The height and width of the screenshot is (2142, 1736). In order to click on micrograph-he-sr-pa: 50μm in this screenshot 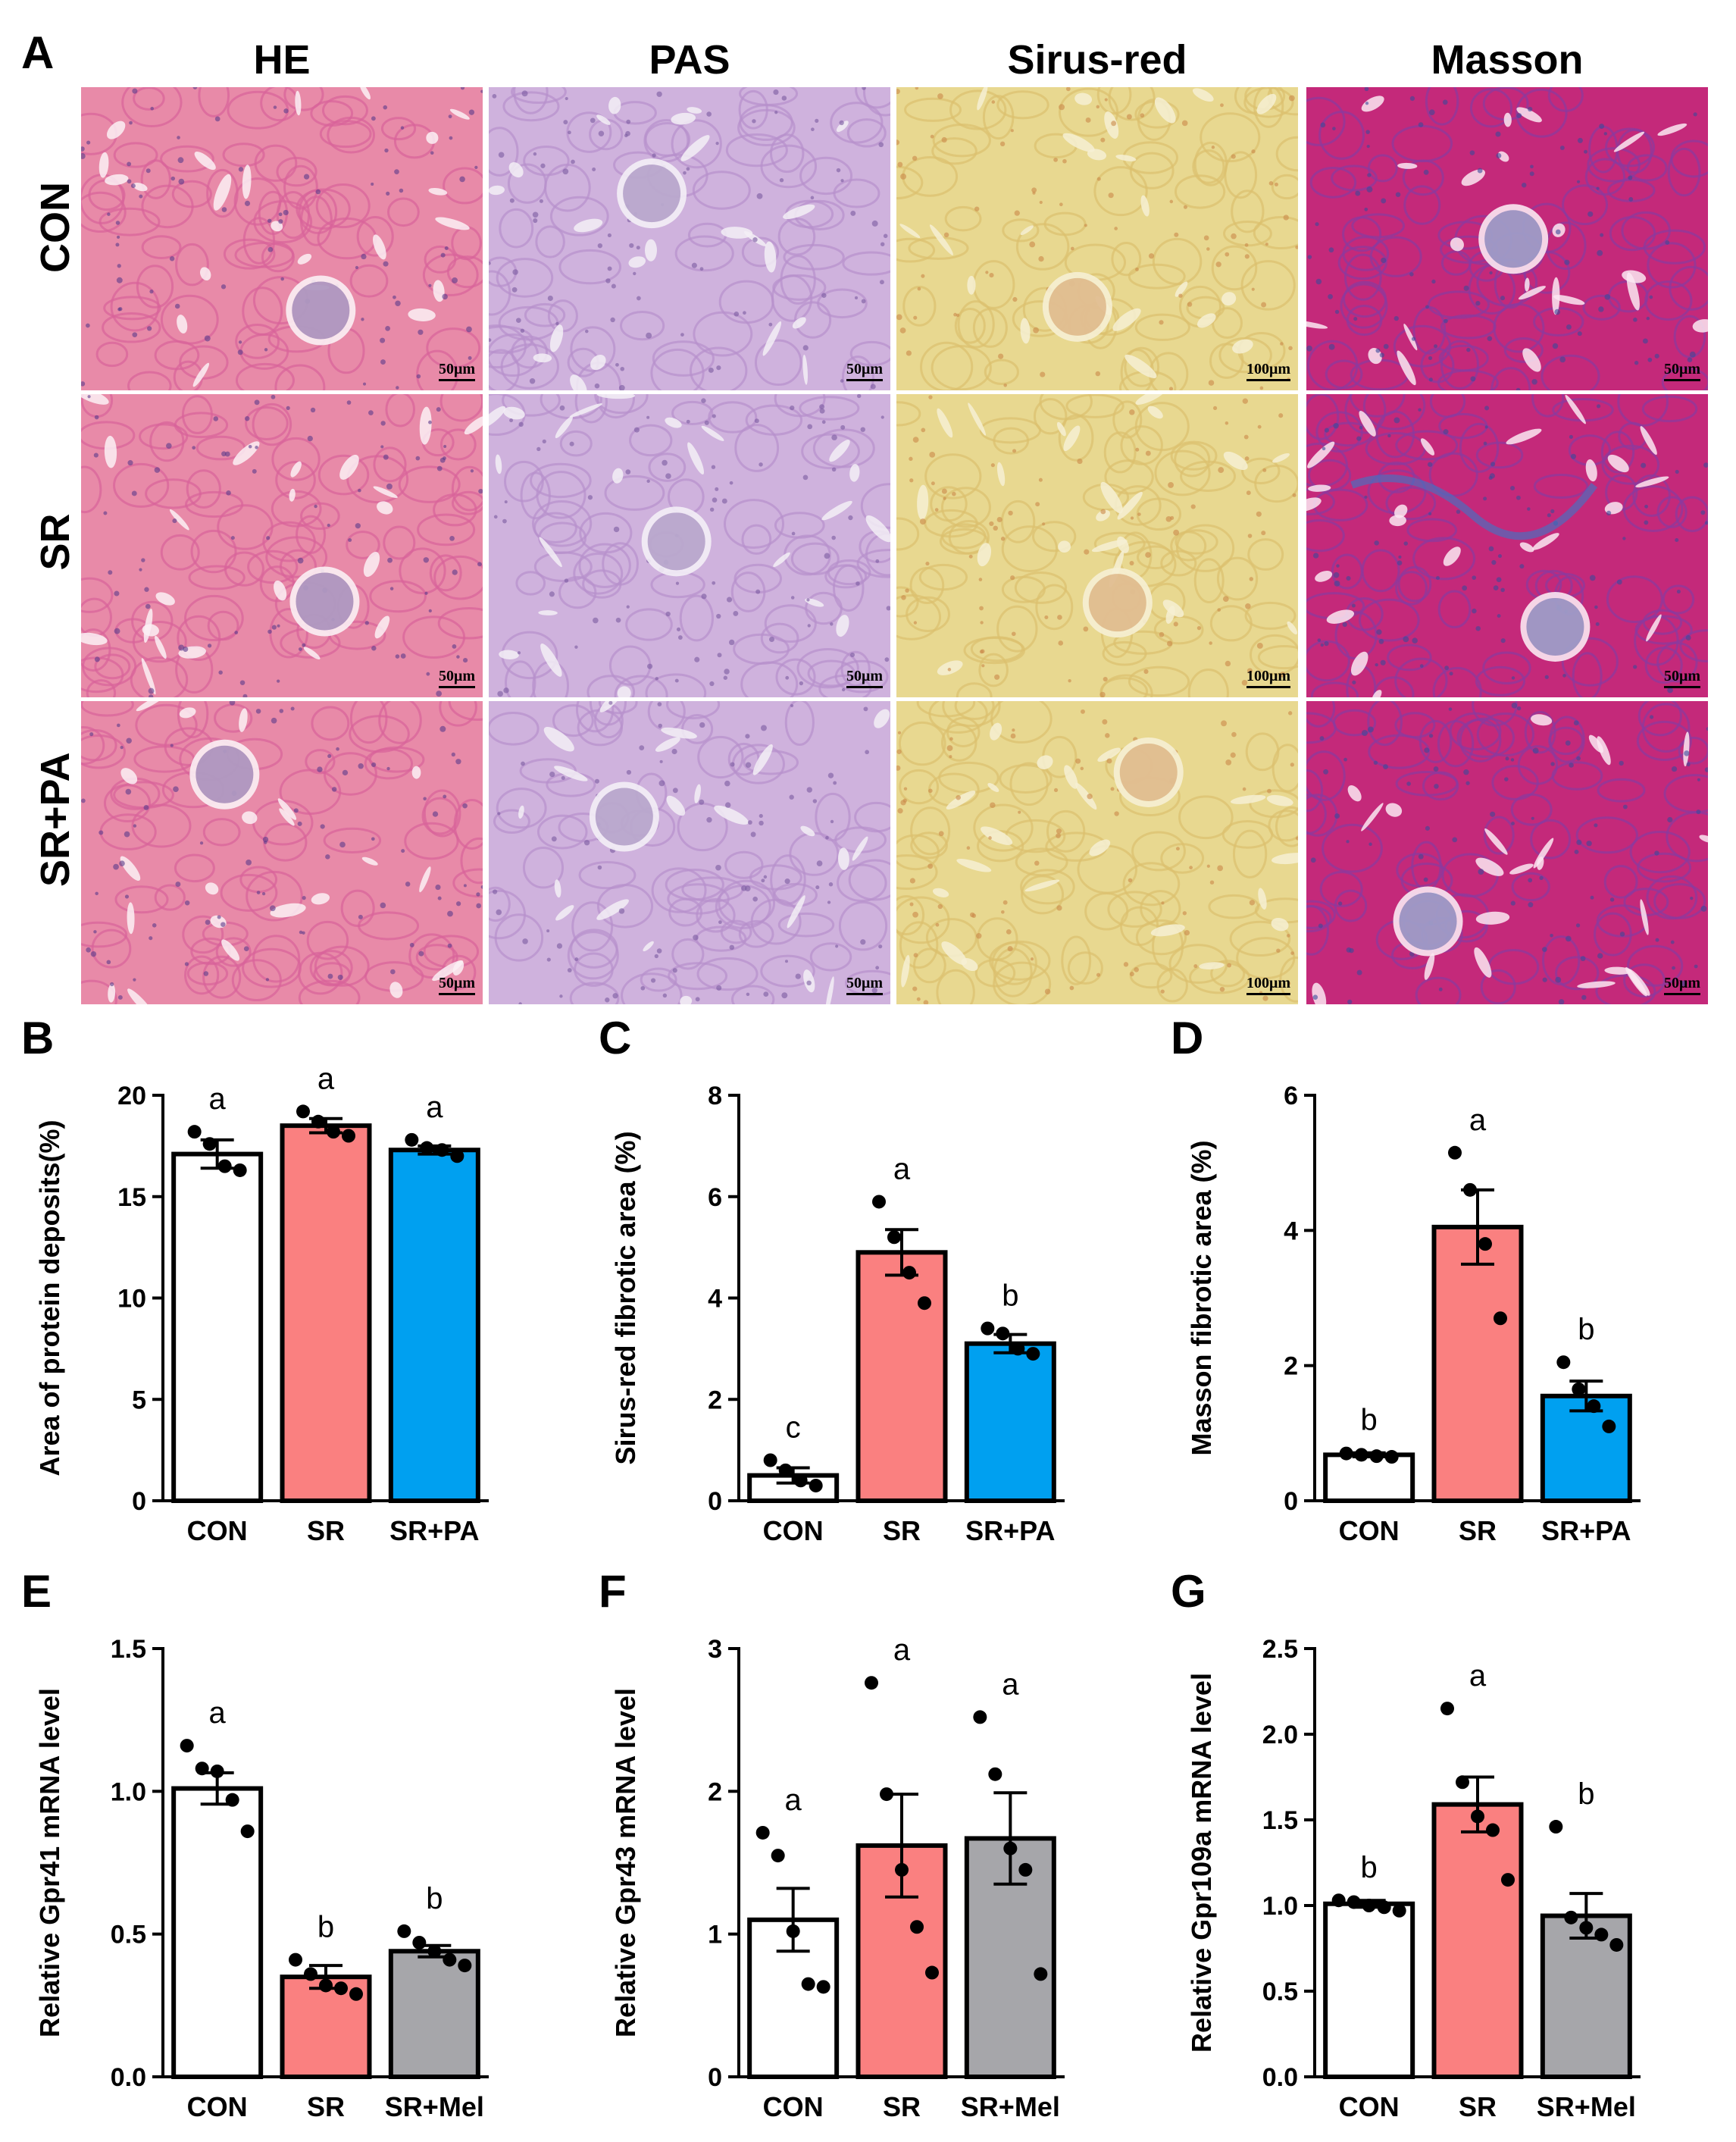, I will do `click(282, 852)`.